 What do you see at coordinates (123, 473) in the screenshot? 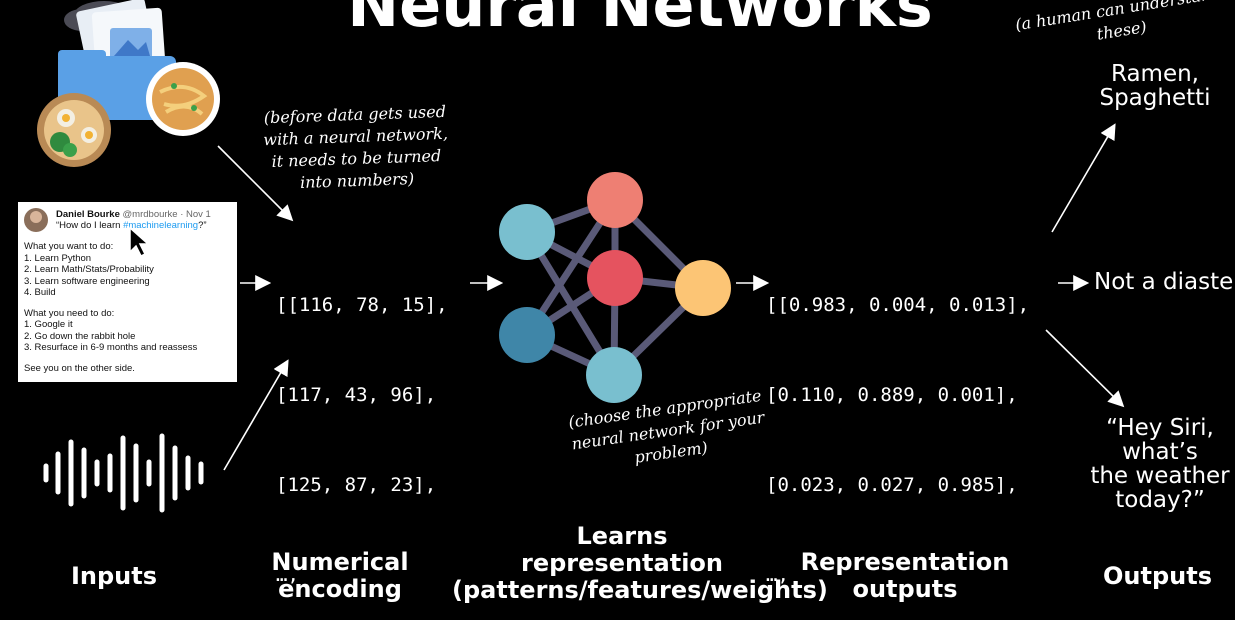
I see `audio-waveform-icon` at bounding box center [123, 473].